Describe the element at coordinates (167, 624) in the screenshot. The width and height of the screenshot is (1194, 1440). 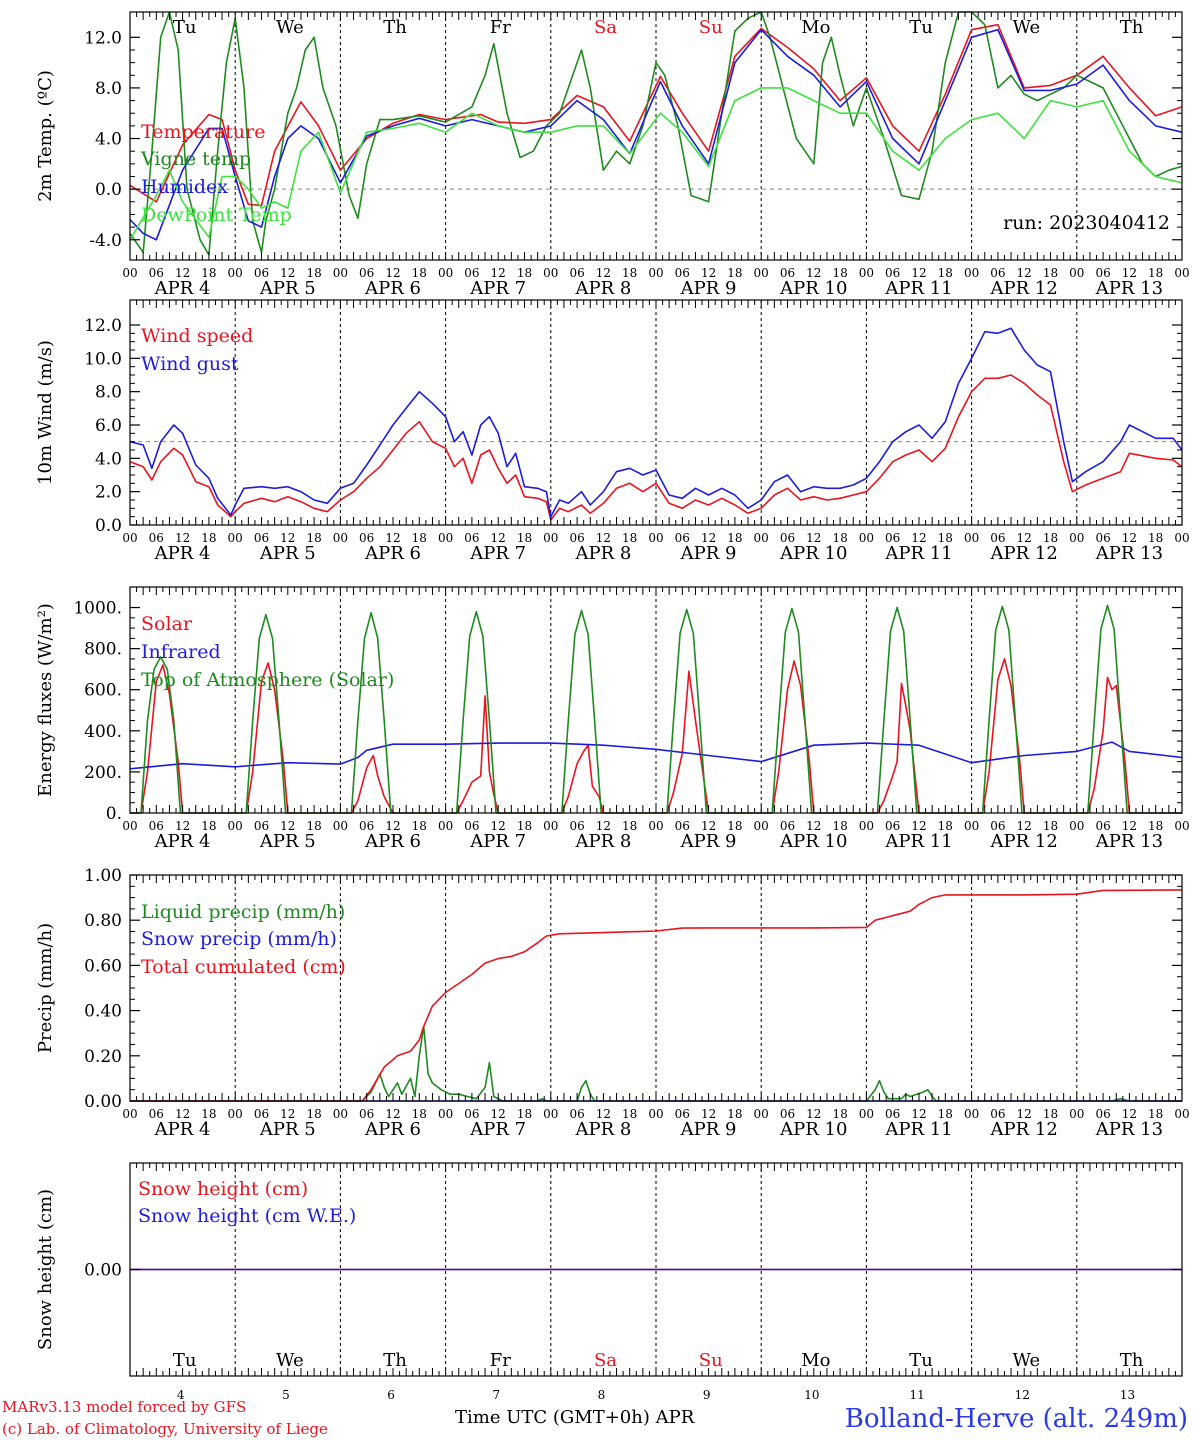
I see `legend-entry: Solar` at that location.